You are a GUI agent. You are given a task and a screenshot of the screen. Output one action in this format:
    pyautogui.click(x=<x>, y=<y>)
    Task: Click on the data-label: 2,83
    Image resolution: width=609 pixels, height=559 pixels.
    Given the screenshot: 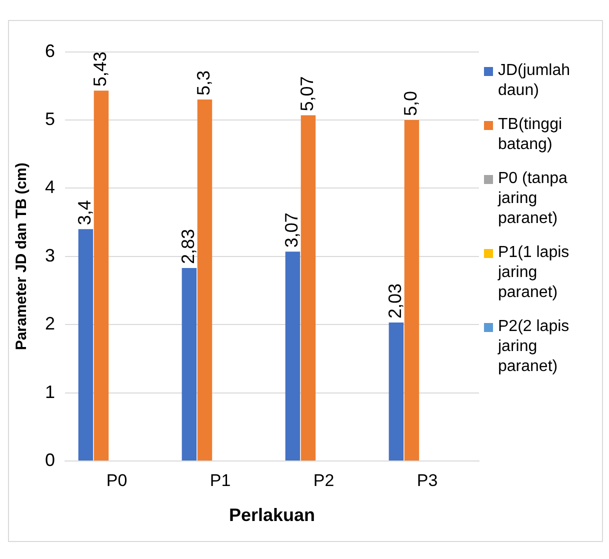 What is the action you would take?
    pyautogui.click(x=188, y=246)
    